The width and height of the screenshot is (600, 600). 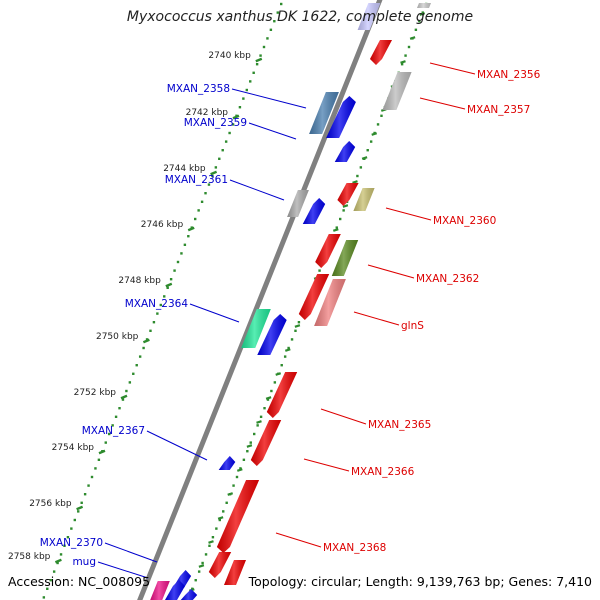 What do you see at coordinates (84, 562) in the screenshot?
I see `label-mug: mug` at bounding box center [84, 562].